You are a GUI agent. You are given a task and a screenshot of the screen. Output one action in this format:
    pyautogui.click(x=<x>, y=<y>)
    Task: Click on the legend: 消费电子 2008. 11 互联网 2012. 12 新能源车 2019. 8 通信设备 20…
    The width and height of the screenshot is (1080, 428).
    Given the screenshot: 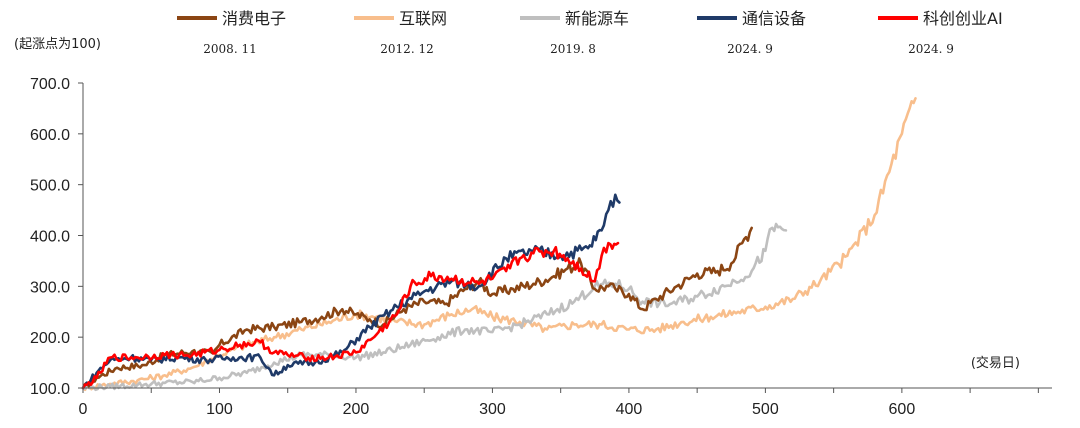 What is the action you would take?
    pyautogui.click(x=590, y=32)
    